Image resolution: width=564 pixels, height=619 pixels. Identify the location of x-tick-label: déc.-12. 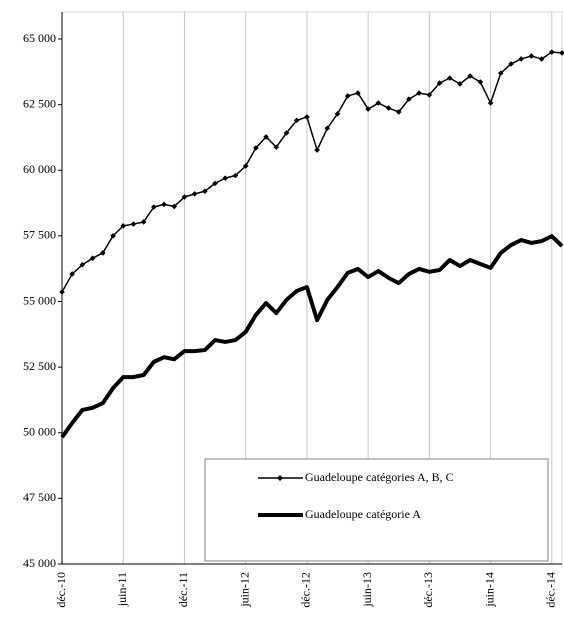
(306, 590).